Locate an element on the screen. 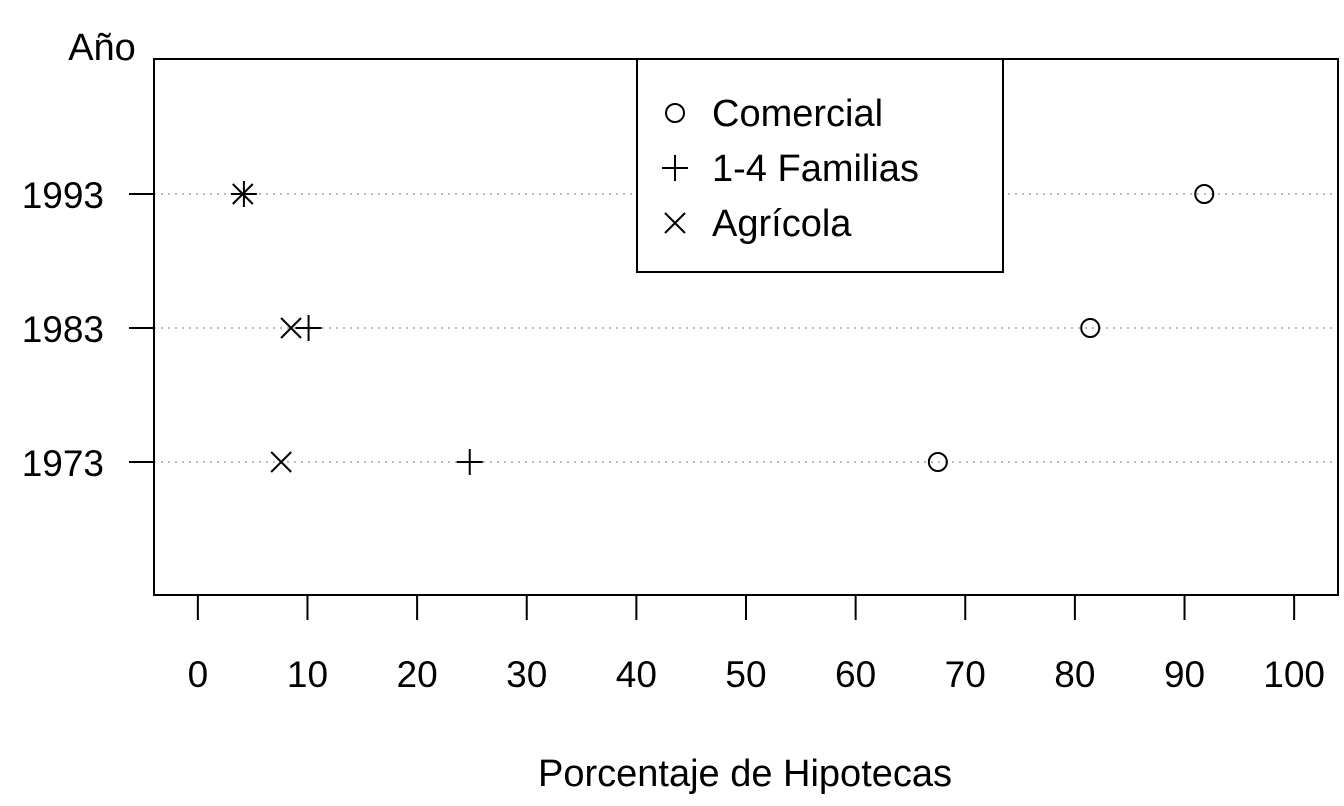  legend-marker-plus is located at coordinates (675, 168).